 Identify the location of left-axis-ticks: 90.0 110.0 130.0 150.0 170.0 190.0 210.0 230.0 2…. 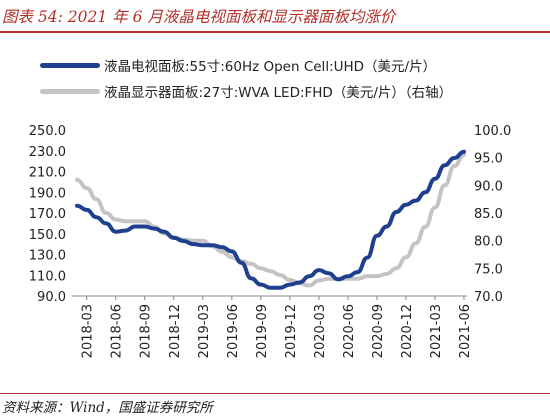
(47, 214).